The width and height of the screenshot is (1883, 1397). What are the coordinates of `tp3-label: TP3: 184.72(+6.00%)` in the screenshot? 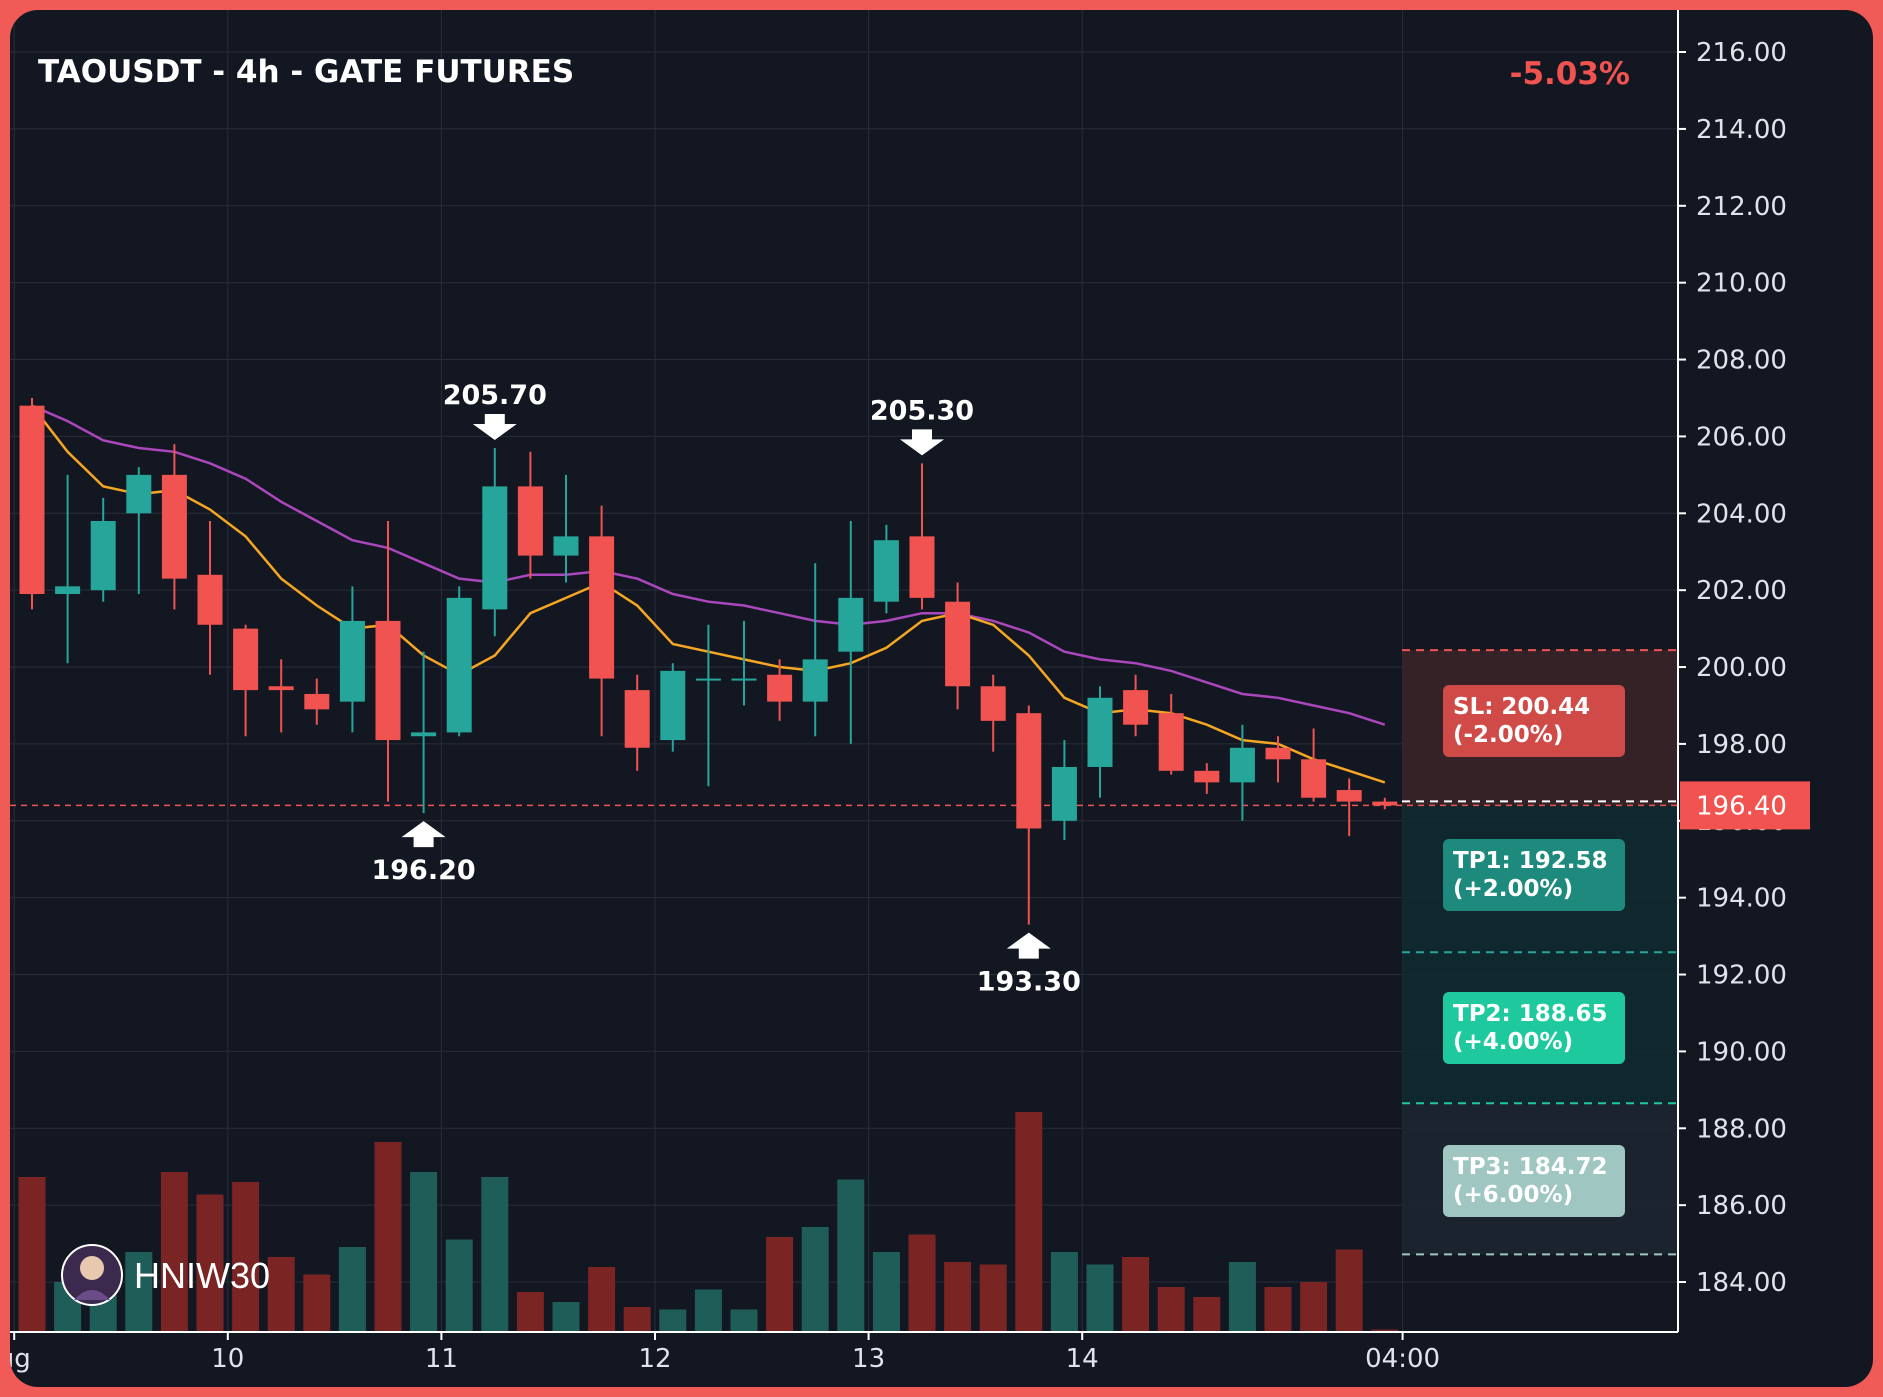 It's located at (1534, 1181).